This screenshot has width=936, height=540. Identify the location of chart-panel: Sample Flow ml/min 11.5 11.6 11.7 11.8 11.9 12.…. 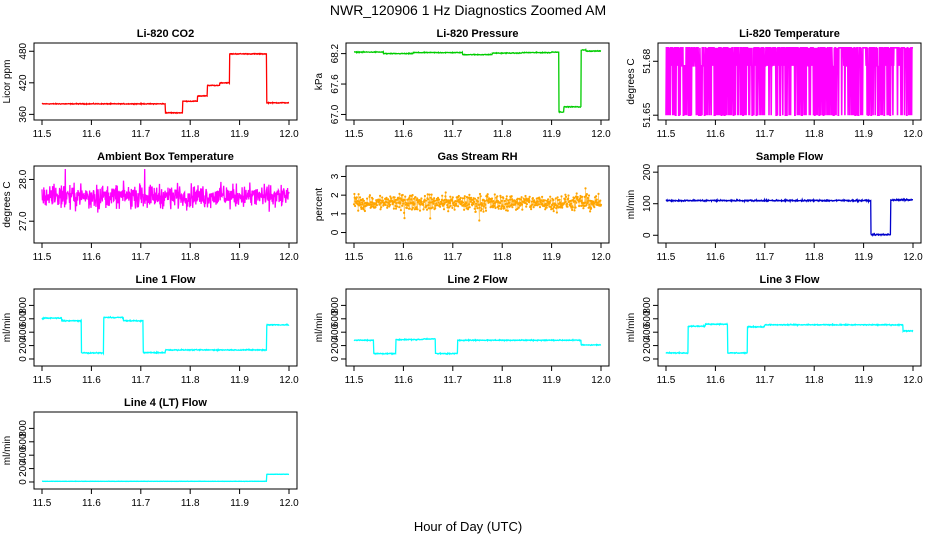
(774, 207).